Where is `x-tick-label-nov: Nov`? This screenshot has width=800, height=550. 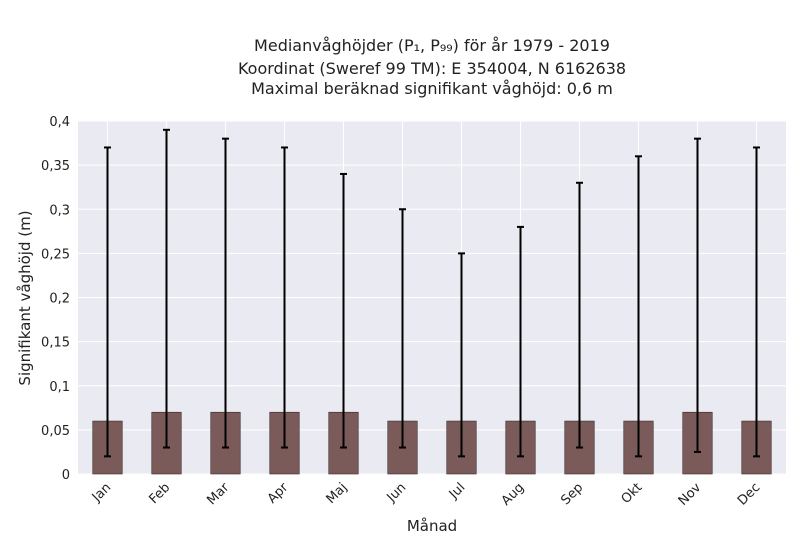
x-tick-label-nov: Nov is located at coordinates (690, 494).